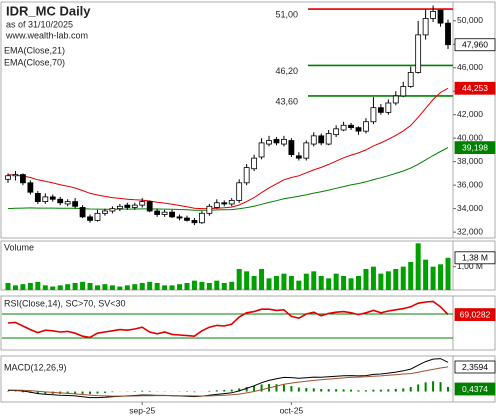 The height and width of the screenshot is (420, 496). What do you see at coordinates (475, 367) in the screenshot?
I see `value-box-label: 2,3594` at bounding box center [475, 367].